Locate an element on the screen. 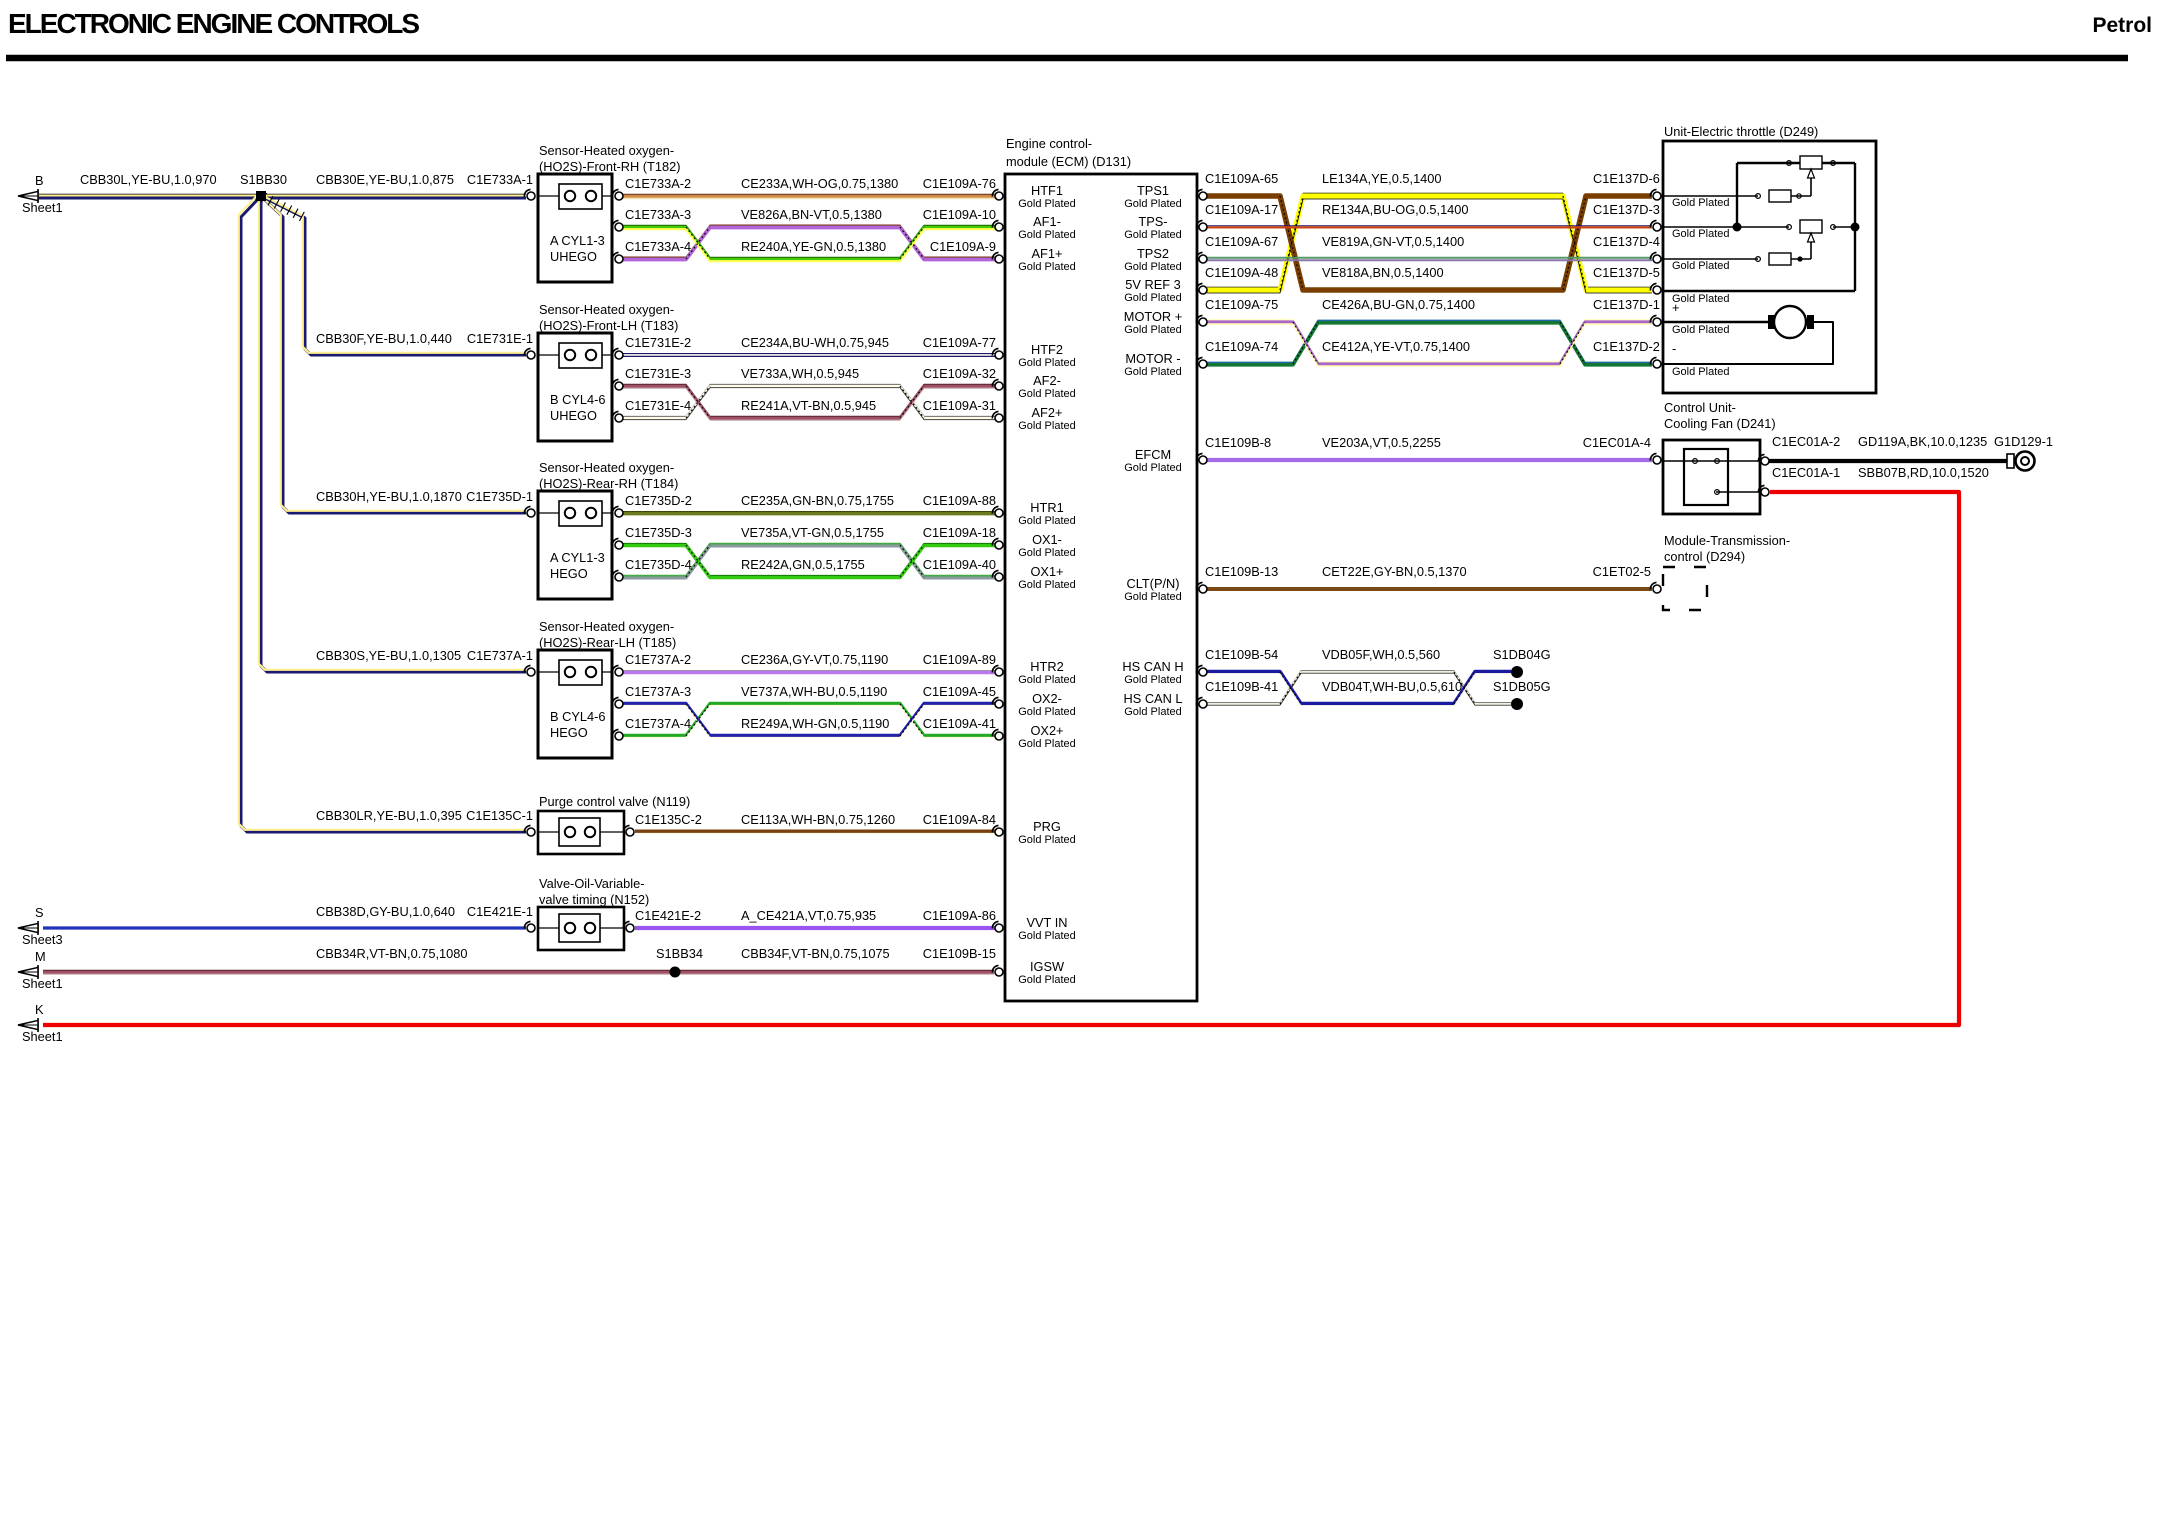 The image size is (2158, 1528). svg-text: C1E731E-1 is located at coordinates (500, 338).